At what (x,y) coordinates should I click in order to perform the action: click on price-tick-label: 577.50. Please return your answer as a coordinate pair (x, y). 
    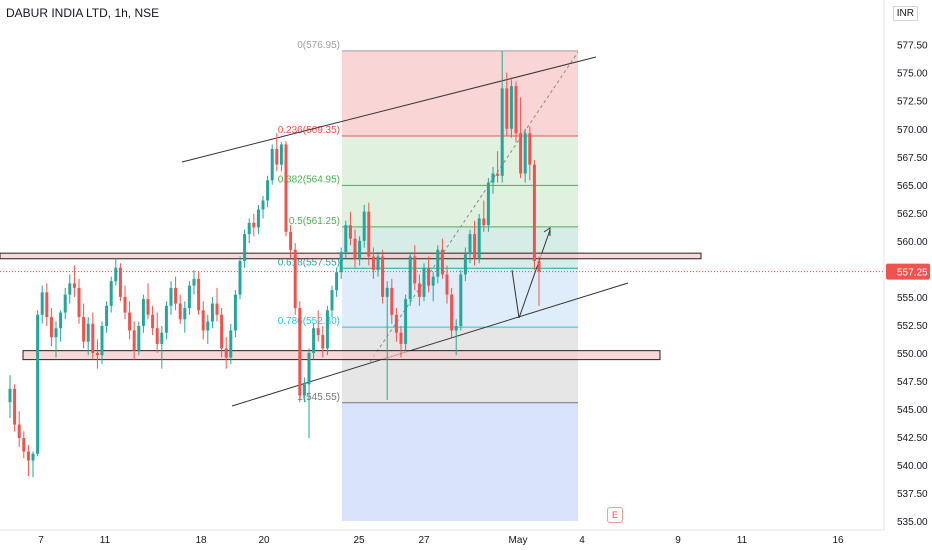
    Looking at the image, I should click on (912, 46).